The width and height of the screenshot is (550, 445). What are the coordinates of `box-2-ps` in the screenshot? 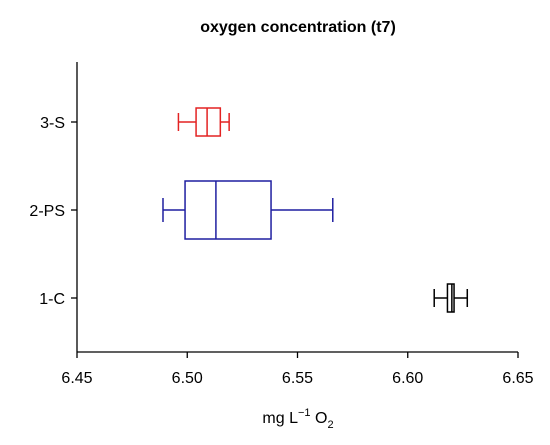 It's located at (248, 210).